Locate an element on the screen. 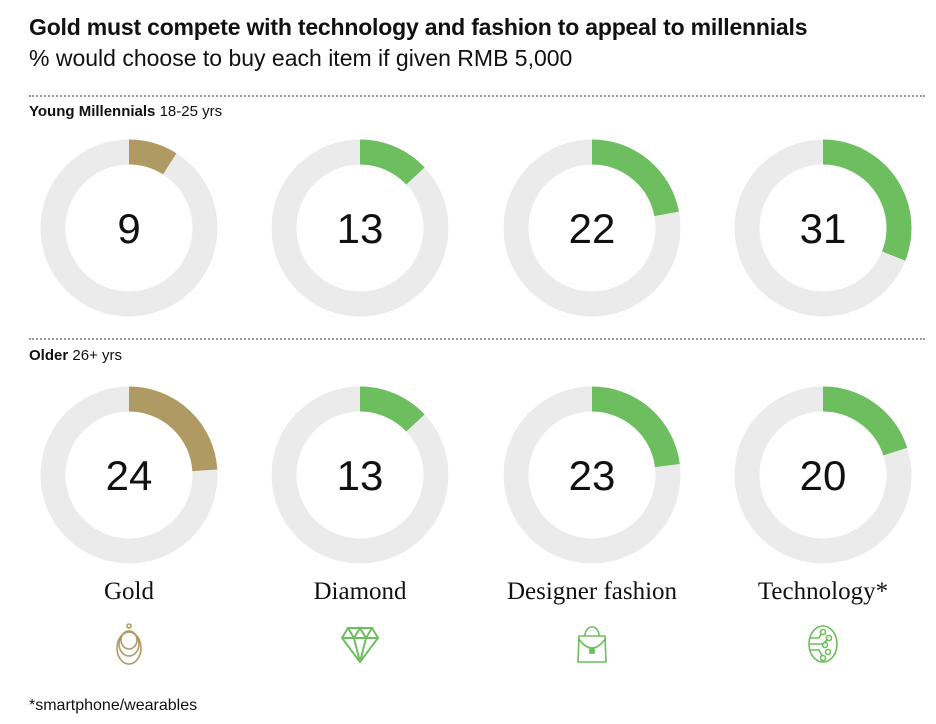 This screenshot has width=936, height=724. gold-necklace-icon is located at coordinates (129, 644).